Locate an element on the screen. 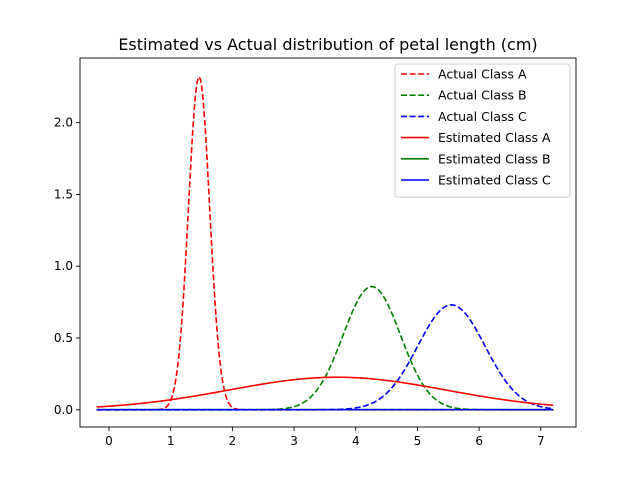  y-tick-label: 1.0 is located at coordinates (63, 266).